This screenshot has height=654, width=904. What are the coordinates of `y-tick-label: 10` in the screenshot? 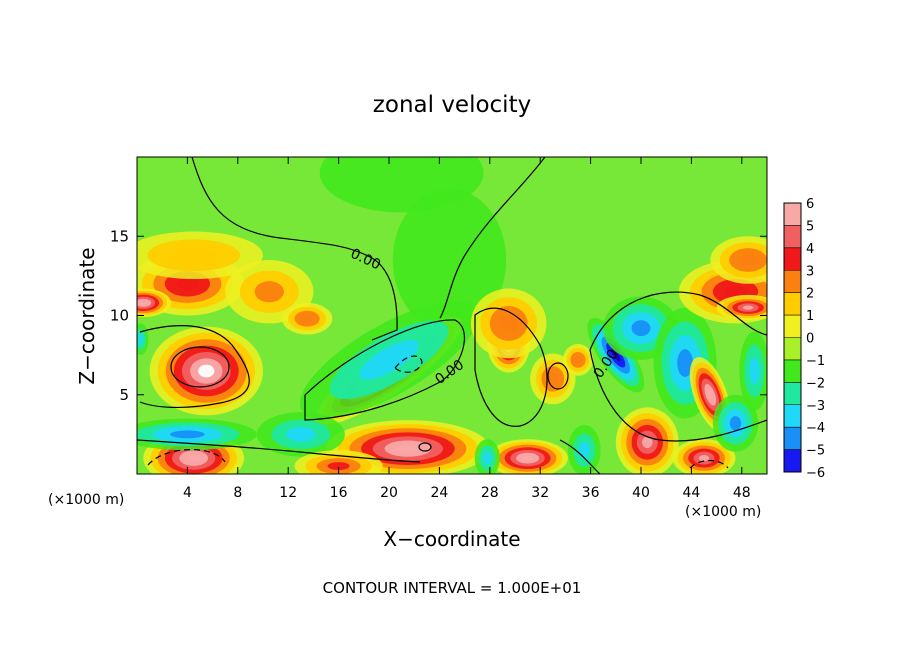 It's located at (119, 316).